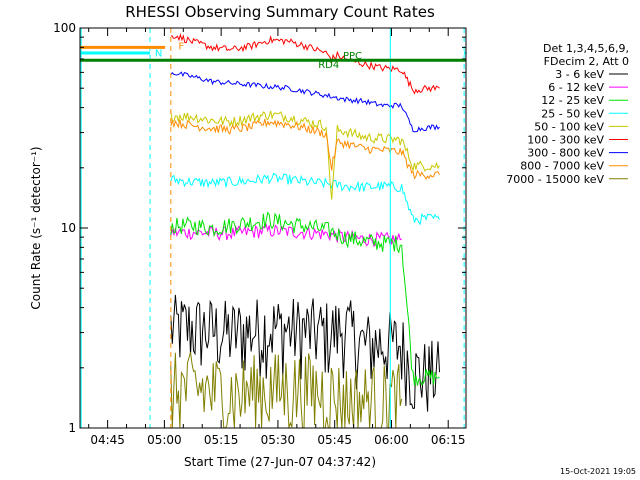  What do you see at coordinates (565, 153) in the screenshot?
I see `legend-entry-label: 300 - 800 keV` at bounding box center [565, 153].